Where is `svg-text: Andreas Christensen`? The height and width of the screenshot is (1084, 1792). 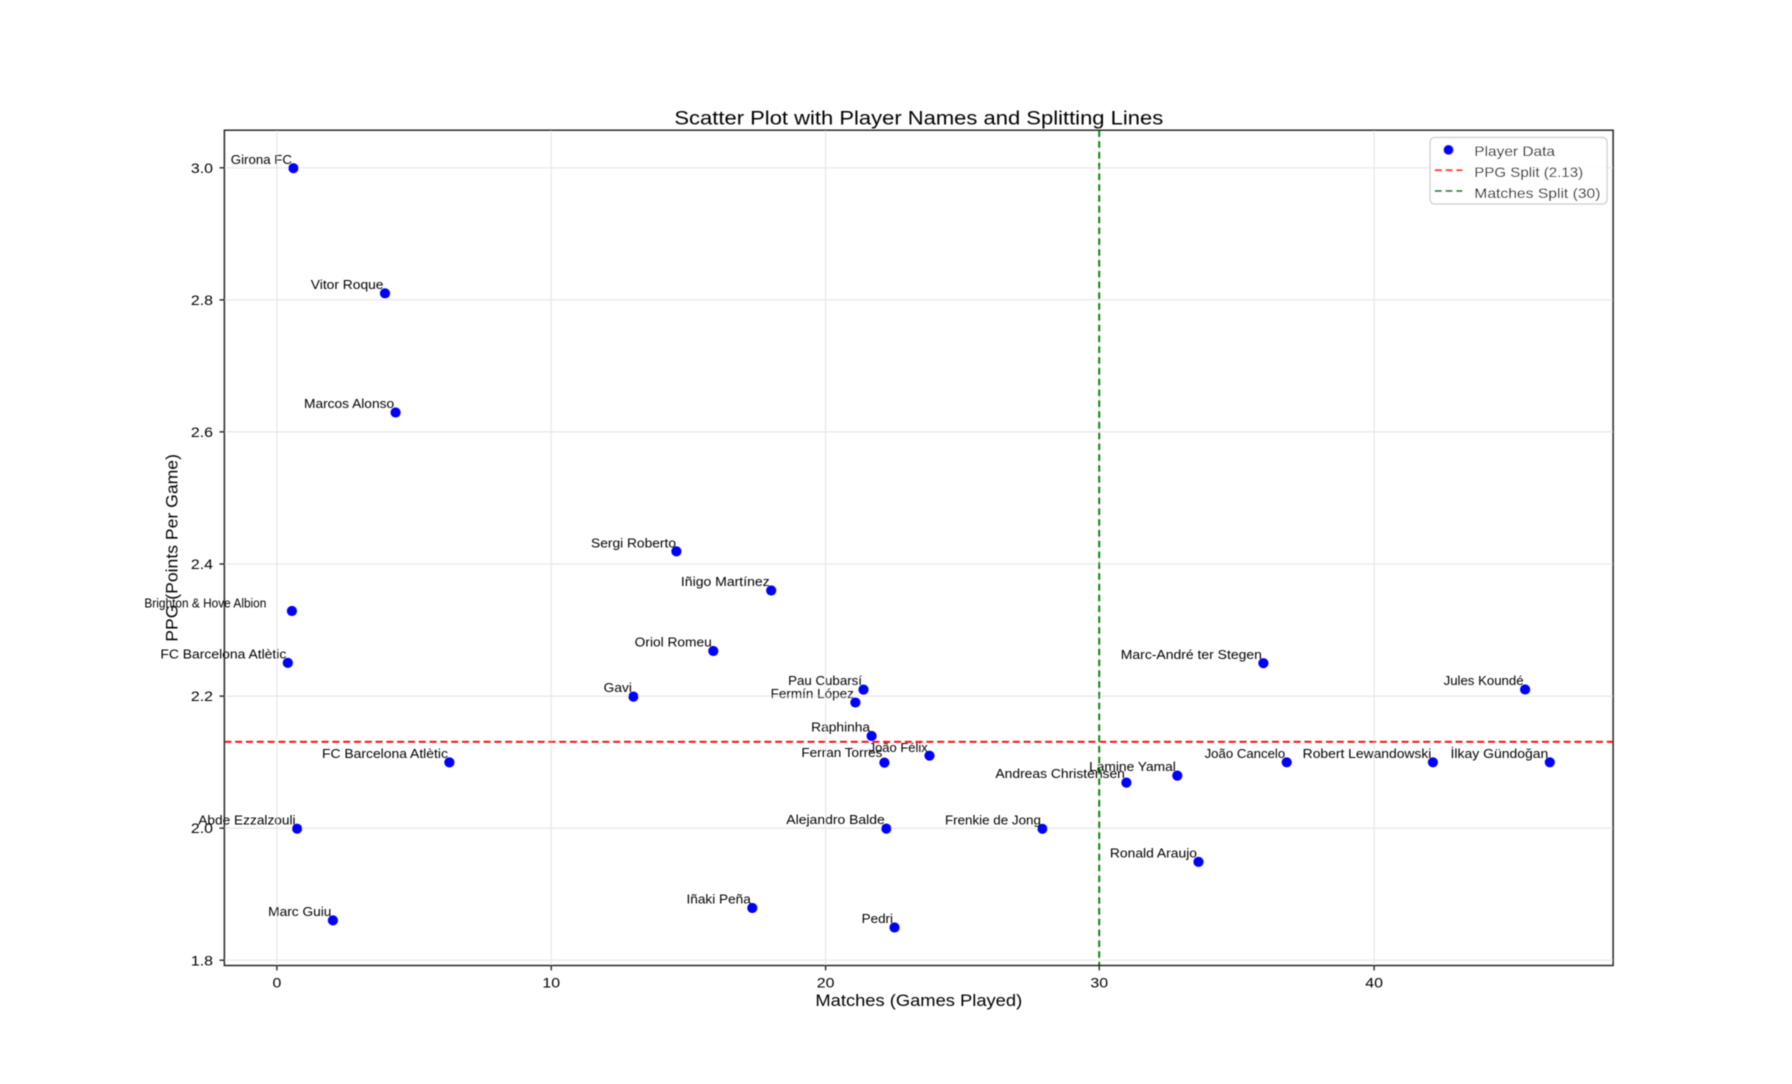
svg-text: Andreas Christensen is located at coordinates (1060, 774).